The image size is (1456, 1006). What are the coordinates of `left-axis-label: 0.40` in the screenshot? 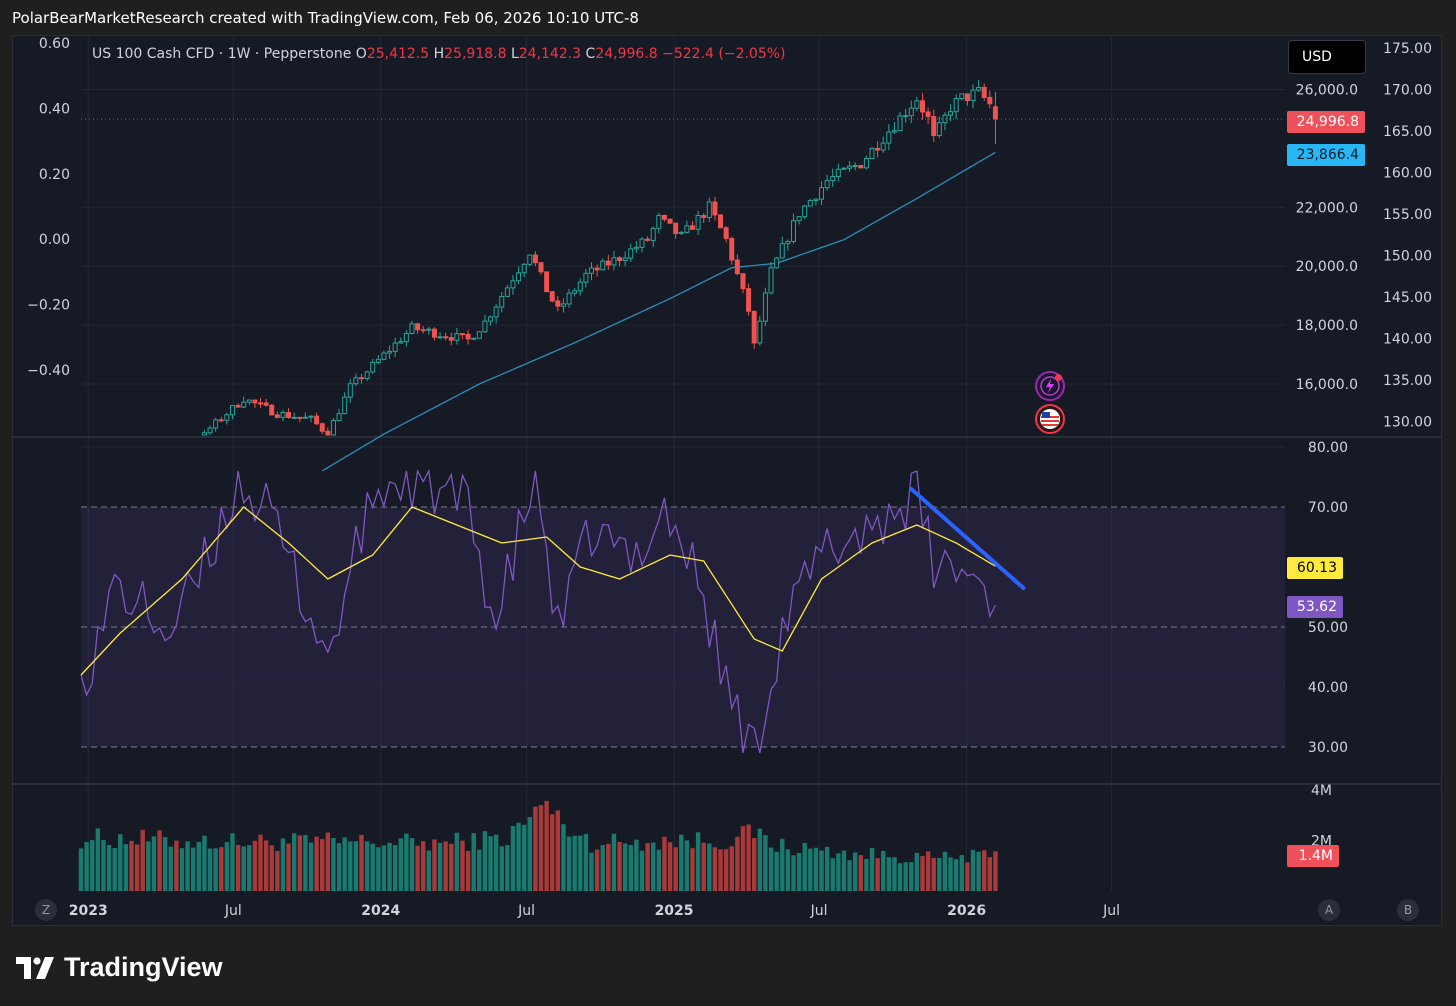 It's located at (54, 109).